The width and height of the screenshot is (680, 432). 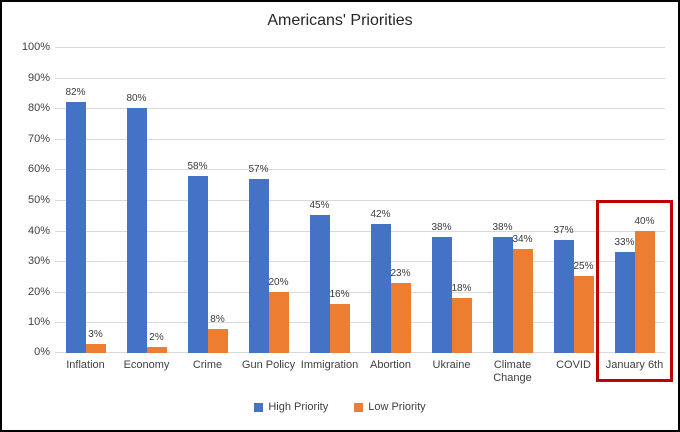 What do you see at coordinates (390, 365) in the screenshot?
I see `x-tick-label-abortion: Abortion` at bounding box center [390, 365].